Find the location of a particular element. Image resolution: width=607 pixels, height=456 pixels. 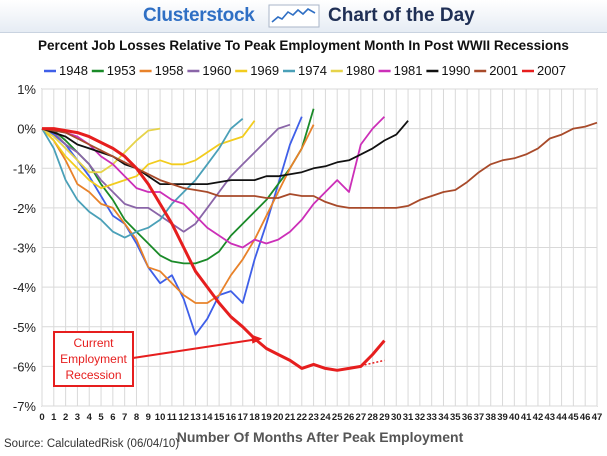

section-title: Chart of the Day is located at coordinates (401, 15).